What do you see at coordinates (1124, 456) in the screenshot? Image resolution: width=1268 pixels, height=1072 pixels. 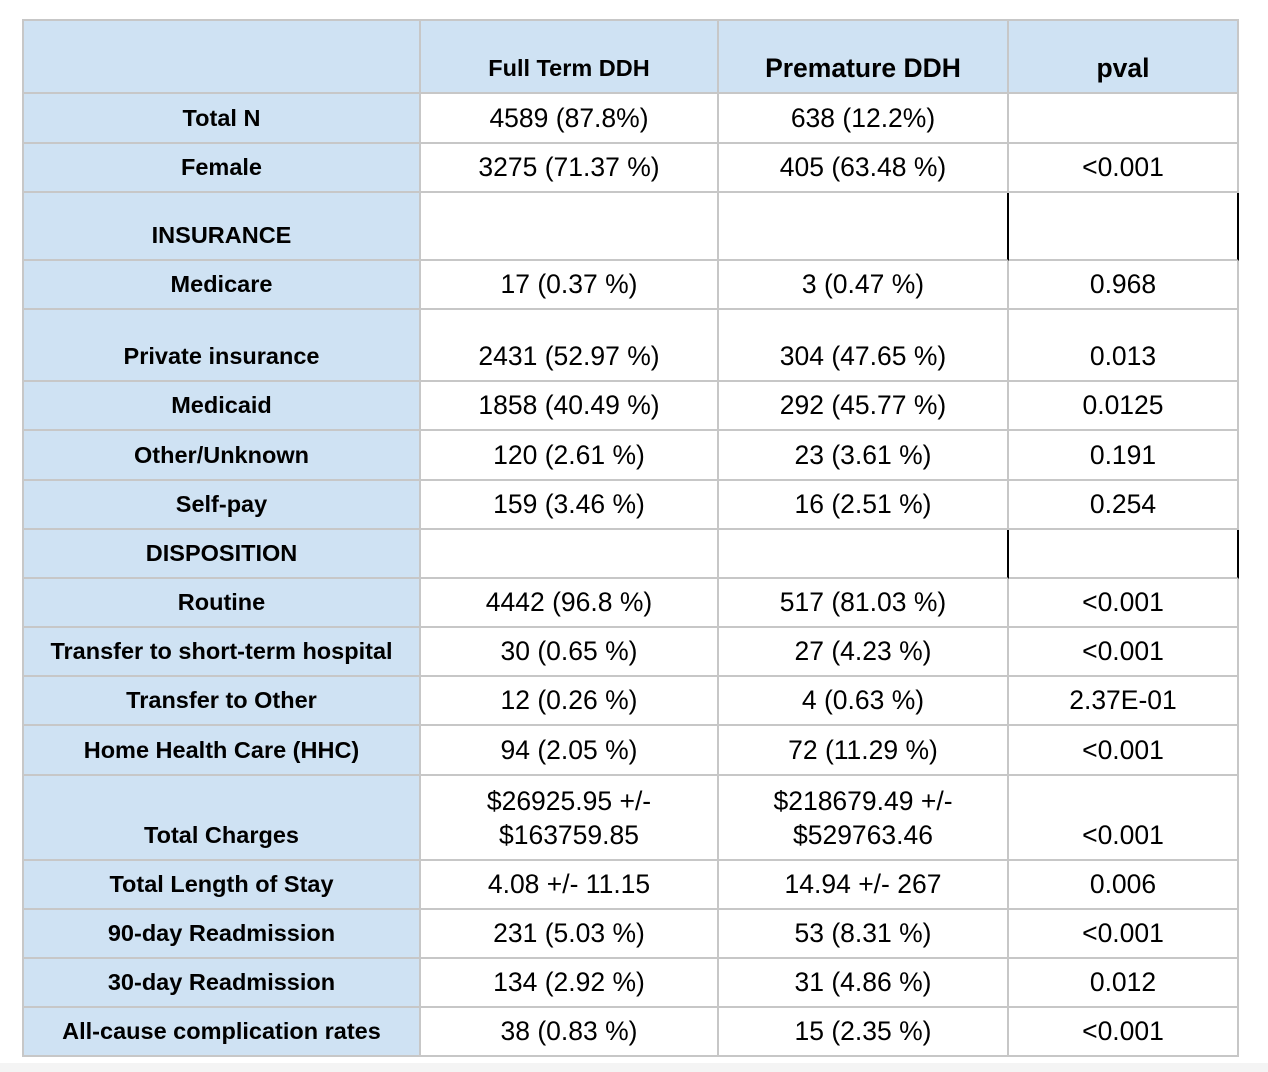 I see `pval-value: 0.191` at bounding box center [1124, 456].